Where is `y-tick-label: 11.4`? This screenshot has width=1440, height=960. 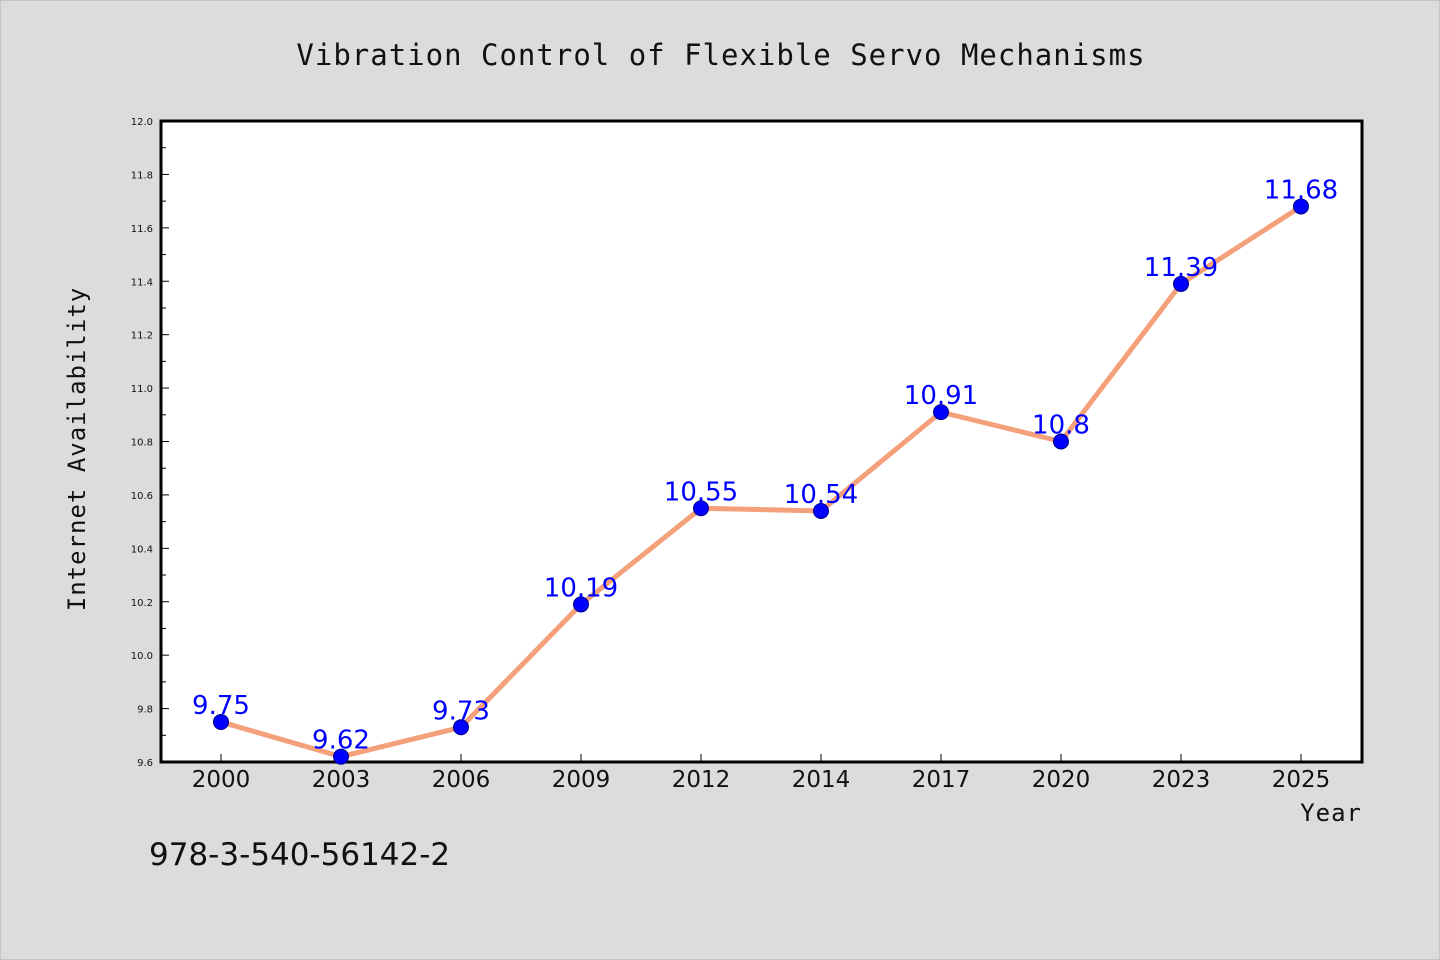
y-tick-label: 11.4 is located at coordinates (142, 282).